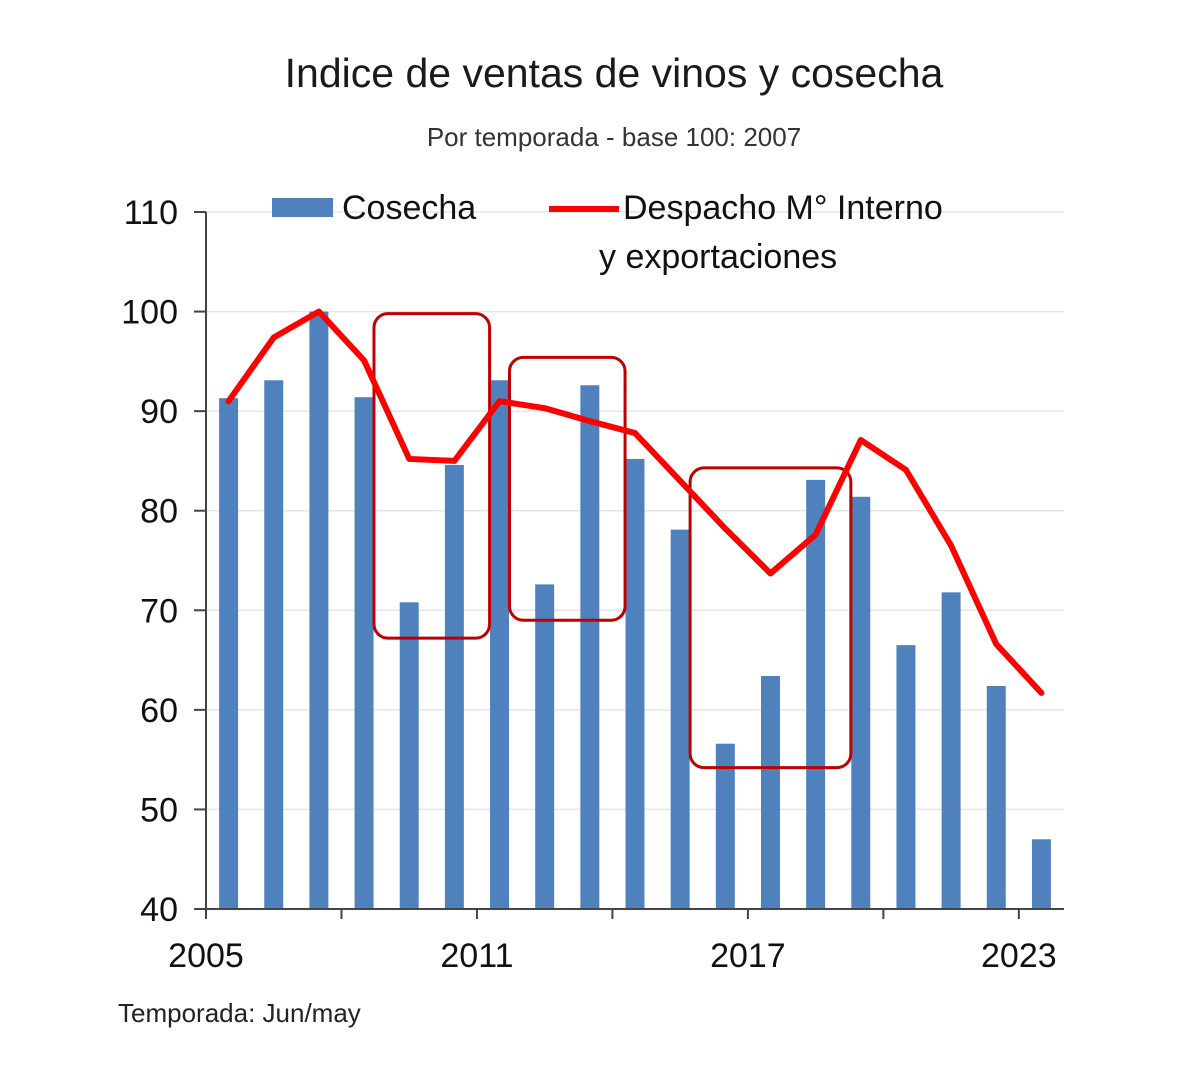  Describe the element at coordinates (748, 956) in the screenshot. I see `x-tick-label: 2017` at that location.